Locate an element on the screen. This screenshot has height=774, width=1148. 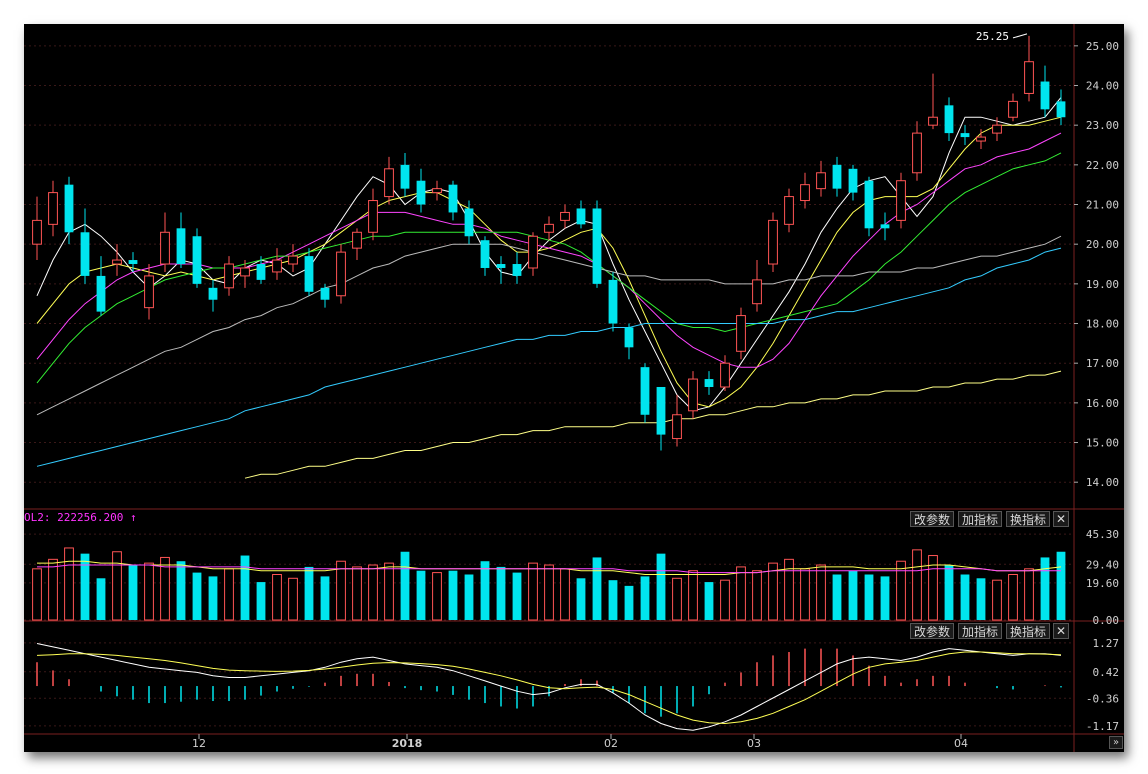
price-tick-label: 19.00 is located at coordinates (1102, 284).